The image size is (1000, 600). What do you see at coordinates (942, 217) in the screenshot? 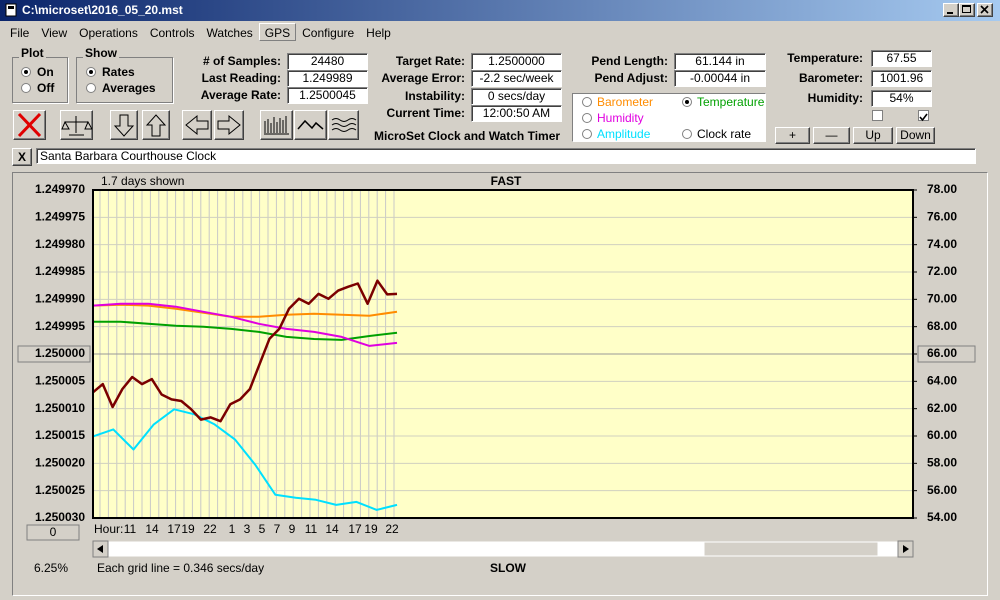
I see `y2-tick-label: 76.00` at bounding box center [942, 217].